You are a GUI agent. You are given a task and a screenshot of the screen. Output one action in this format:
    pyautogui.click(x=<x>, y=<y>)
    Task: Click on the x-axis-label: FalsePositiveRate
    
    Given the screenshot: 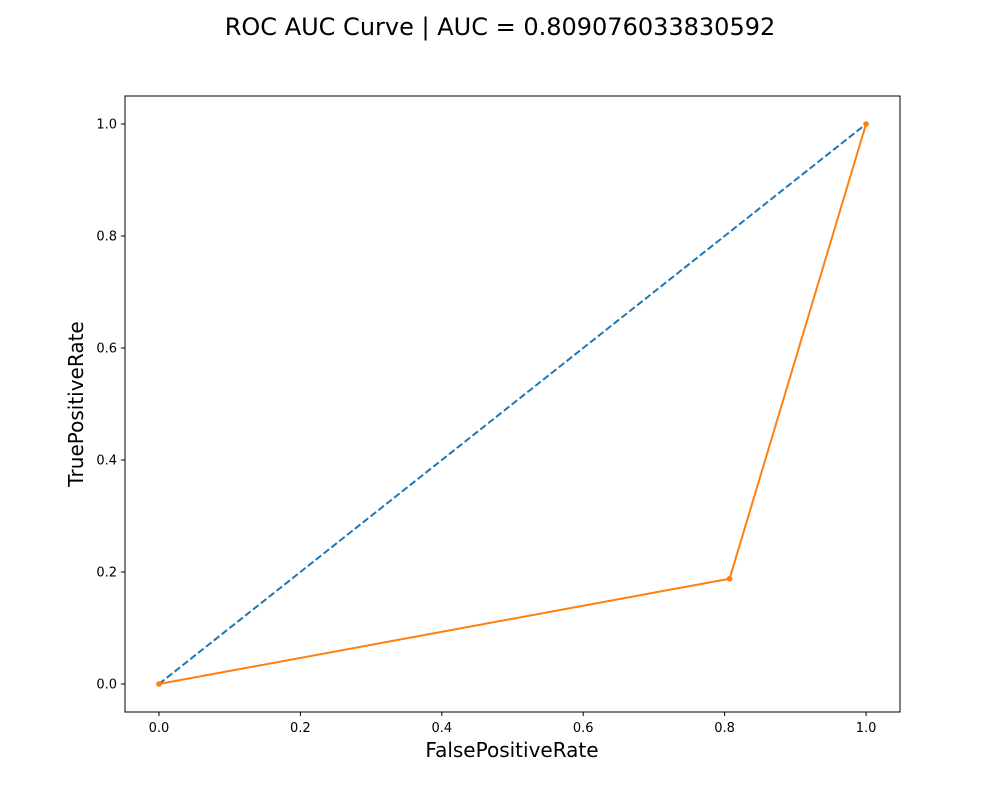 What is the action you would take?
    pyautogui.click(x=511, y=750)
    